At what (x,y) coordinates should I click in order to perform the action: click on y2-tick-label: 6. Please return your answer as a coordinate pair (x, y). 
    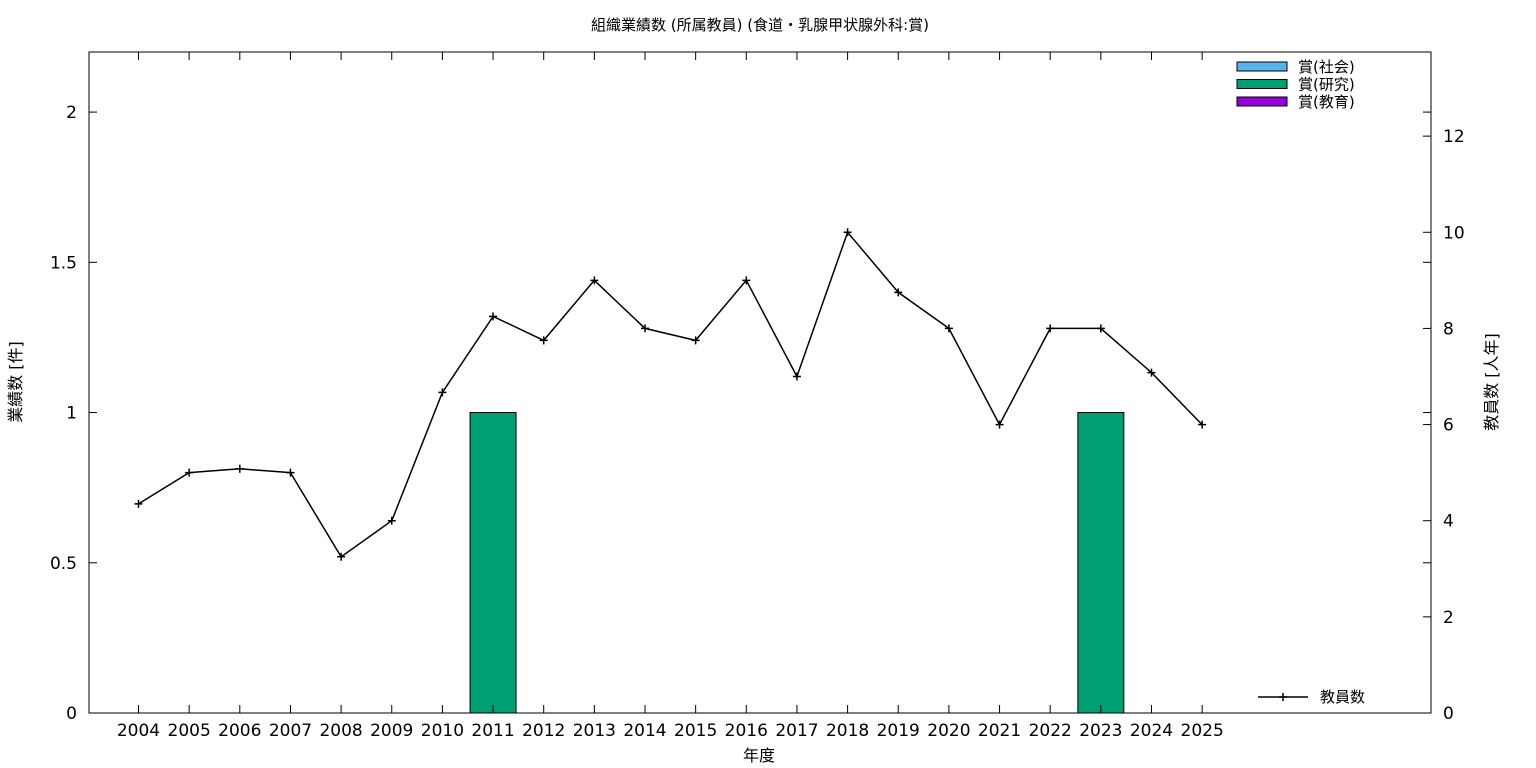
    Looking at the image, I should click on (1448, 426).